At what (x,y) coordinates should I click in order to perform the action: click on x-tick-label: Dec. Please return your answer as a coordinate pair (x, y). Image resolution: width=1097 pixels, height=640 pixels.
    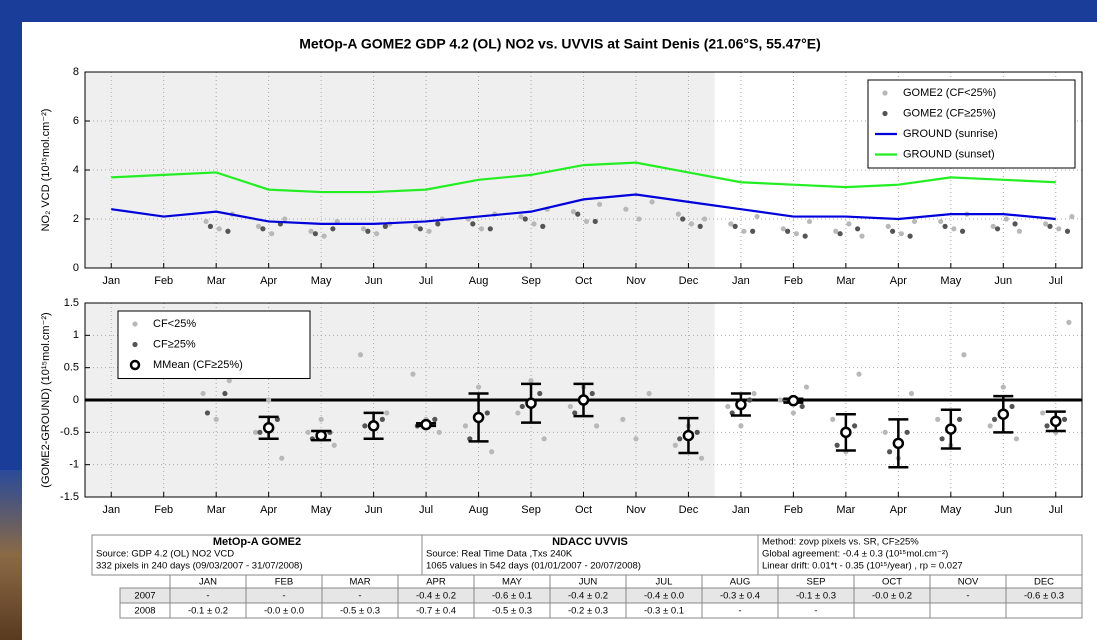
    Looking at the image, I should click on (689, 510).